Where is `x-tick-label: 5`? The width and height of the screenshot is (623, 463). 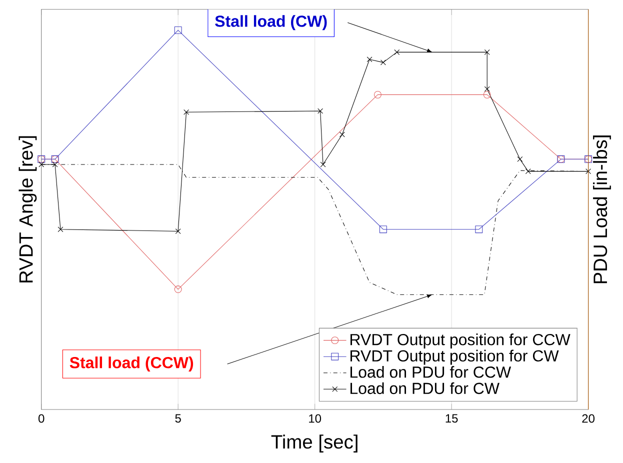
x-tick-label: 5 is located at coordinates (178, 418).